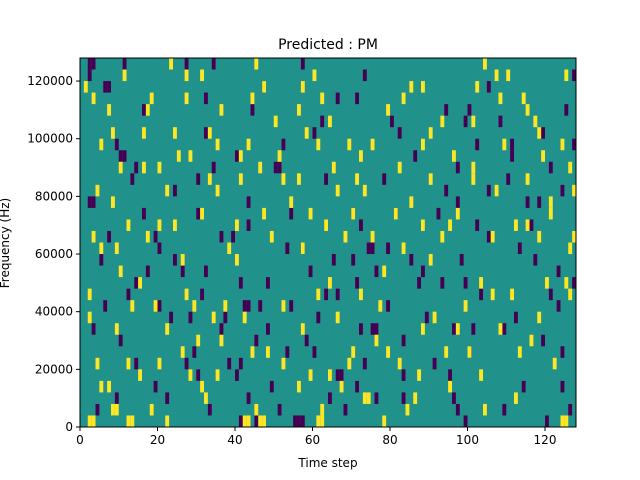 This screenshot has width=640, height=480. What do you see at coordinates (69, 427) in the screenshot?
I see `y-tick-label: 0` at bounding box center [69, 427].